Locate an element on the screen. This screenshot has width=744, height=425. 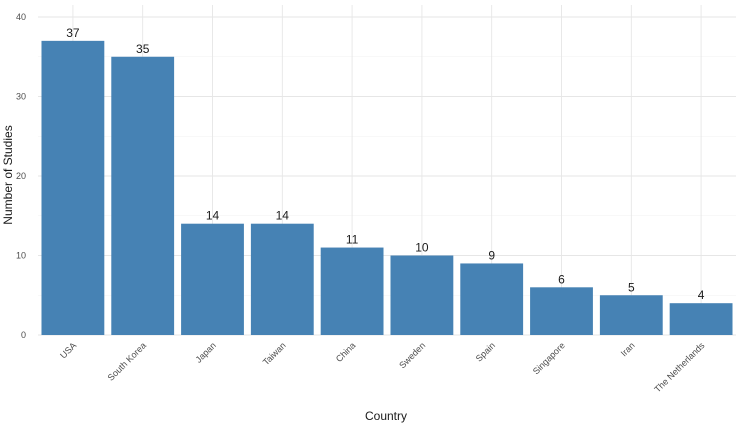
y-axis-ticks: 0 10 20 30 40 is located at coordinates (21, 176).